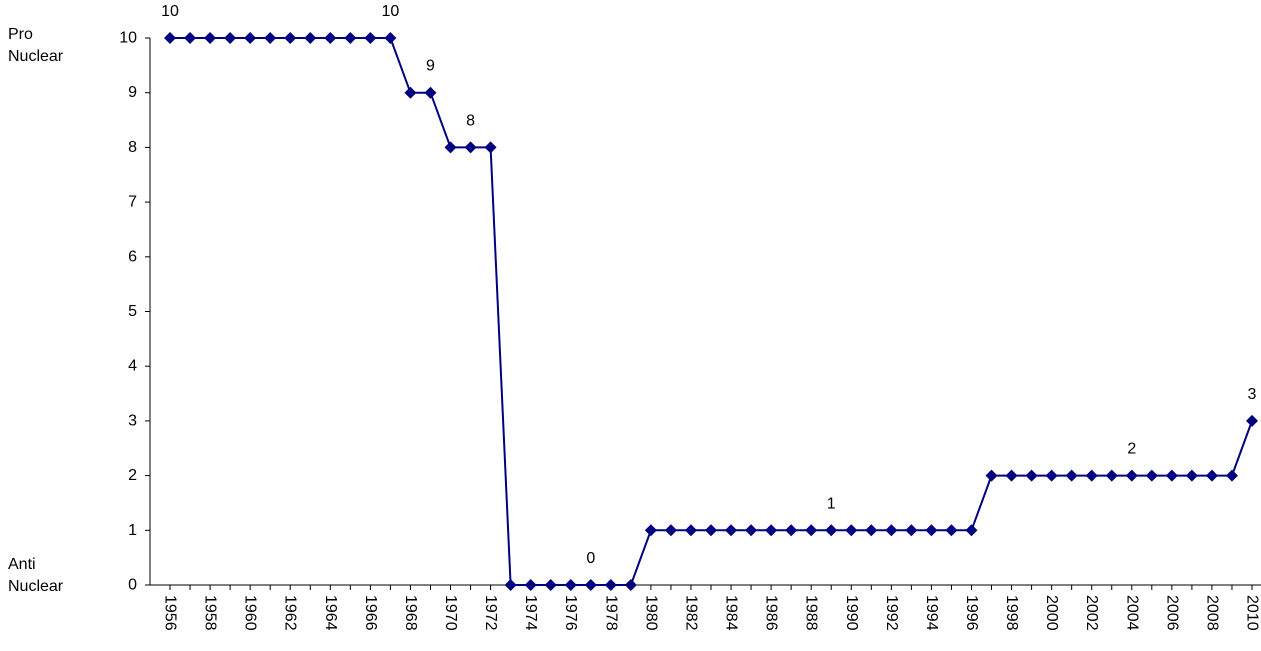 Image resolution: width=1261 pixels, height=651 pixels. Describe the element at coordinates (132, 530) in the screenshot. I see `y-tick-label: 1` at that location.